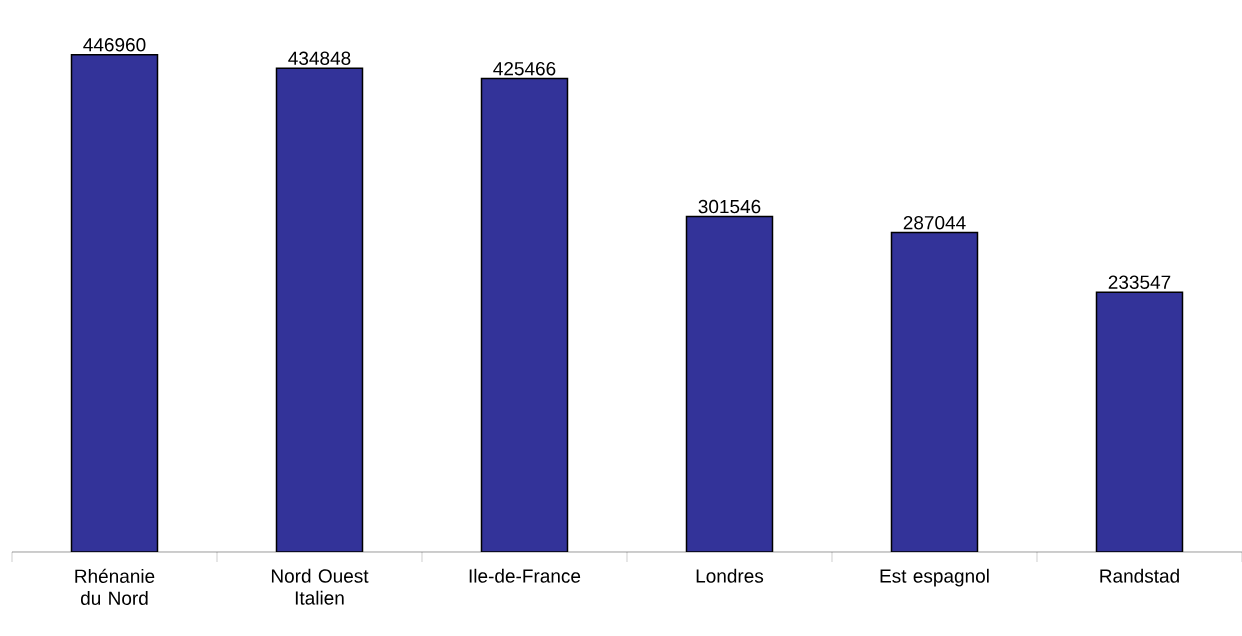  What do you see at coordinates (525, 575) in the screenshot?
I see `x-tick-label: Ile-de-France` at bounding box center [525, 575].